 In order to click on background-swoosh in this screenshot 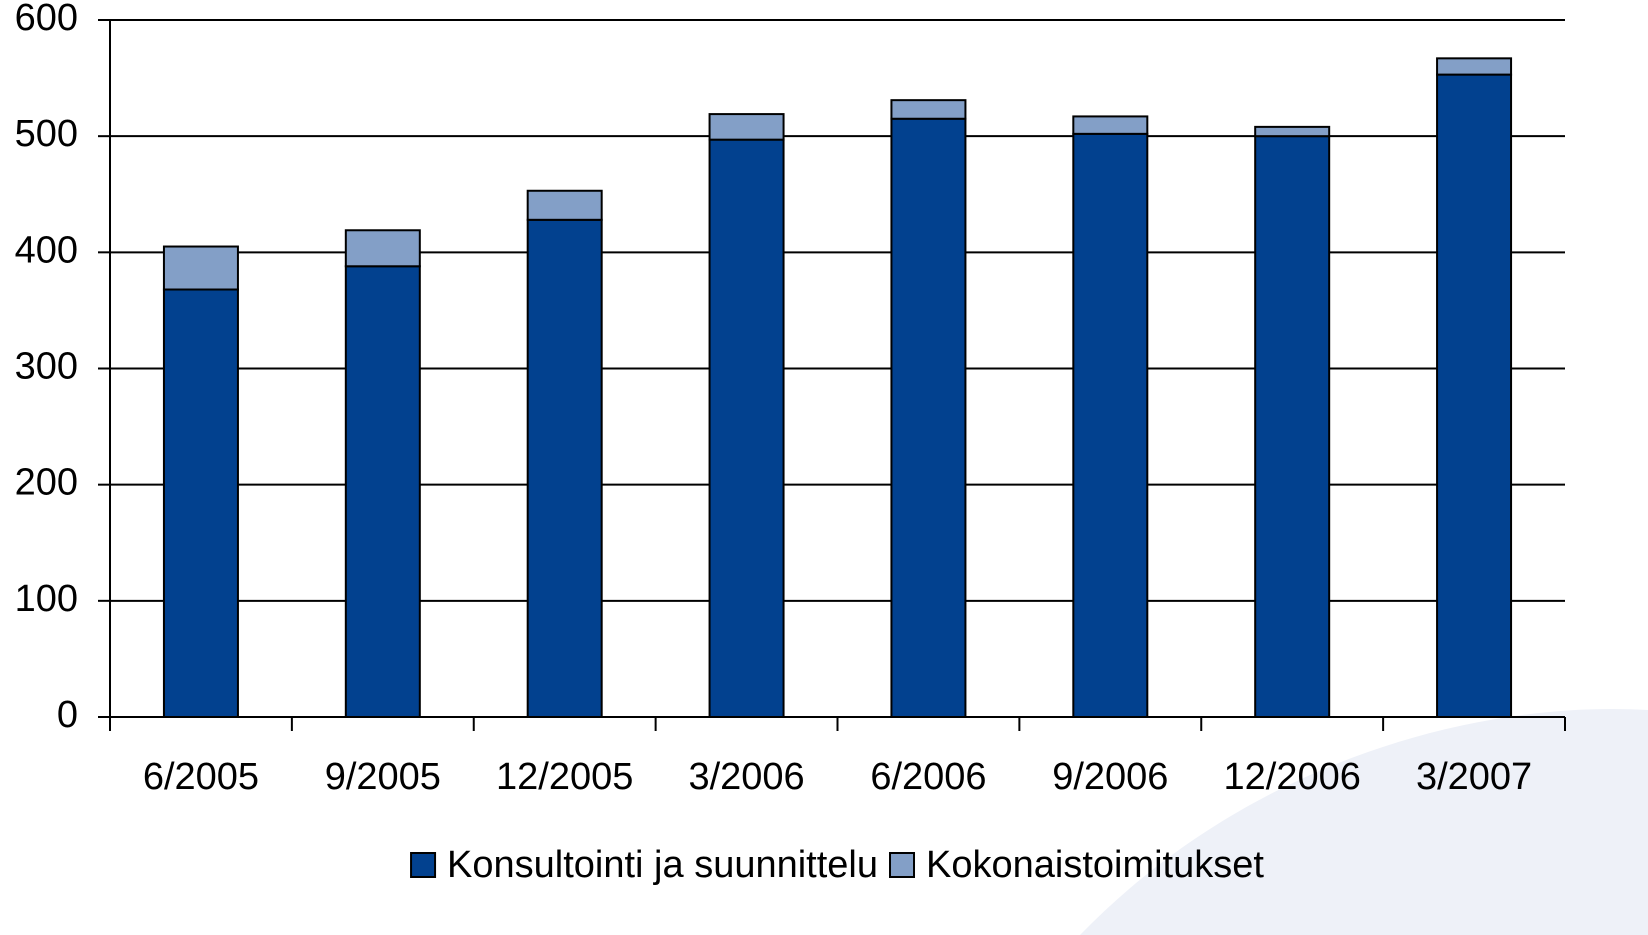, I will do `click(1364, 821)`.